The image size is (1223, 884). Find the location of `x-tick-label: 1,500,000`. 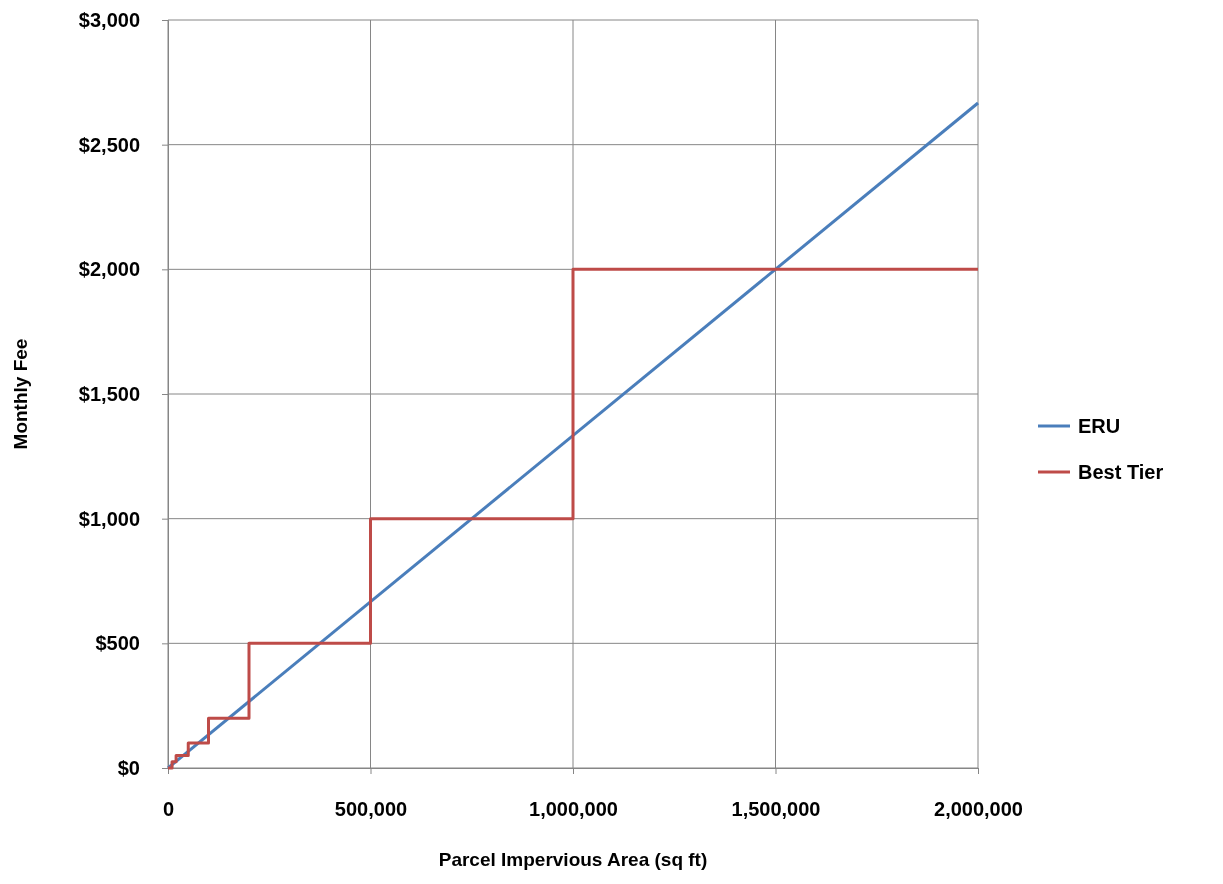

x-tick-label: 1,500,000 is located at coordinates (776, 809).